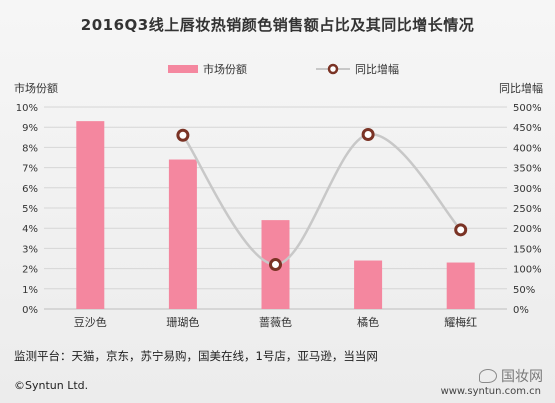 The width and height of the screenshot is (555, 403). I want to click on y2-tick-label: 450%, so click(527, 128).